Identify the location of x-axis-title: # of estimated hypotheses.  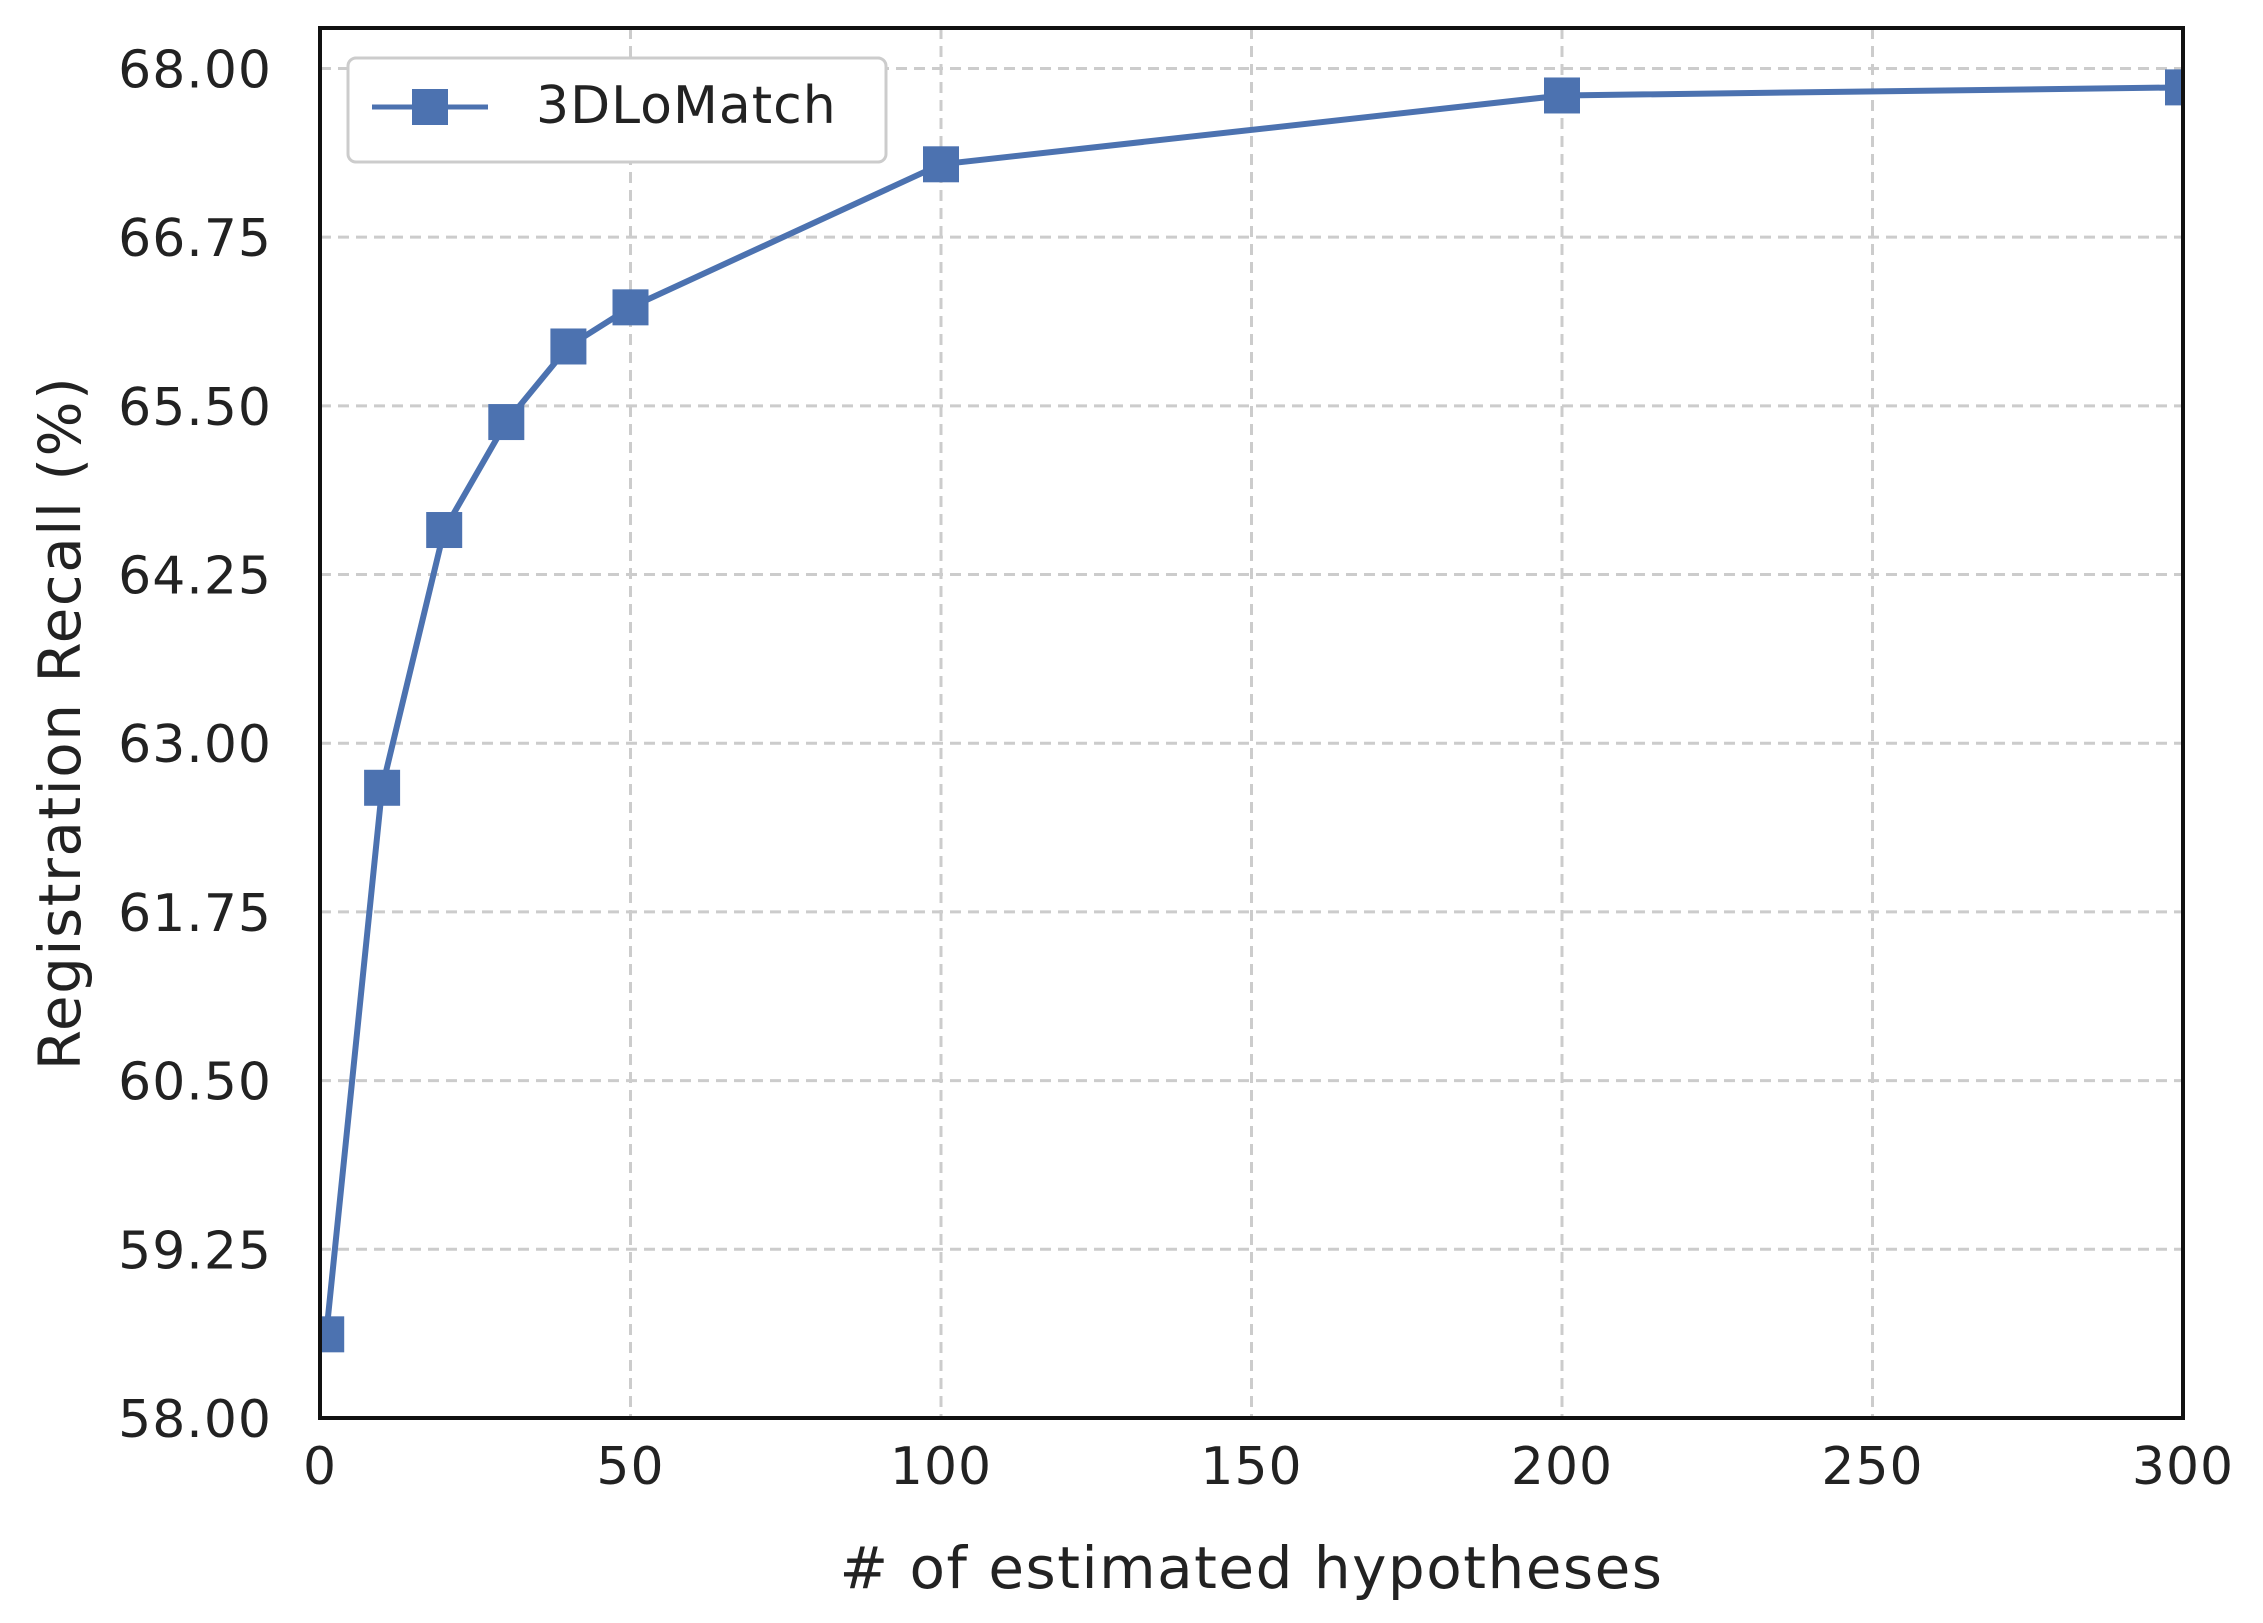
(1251, 1568).